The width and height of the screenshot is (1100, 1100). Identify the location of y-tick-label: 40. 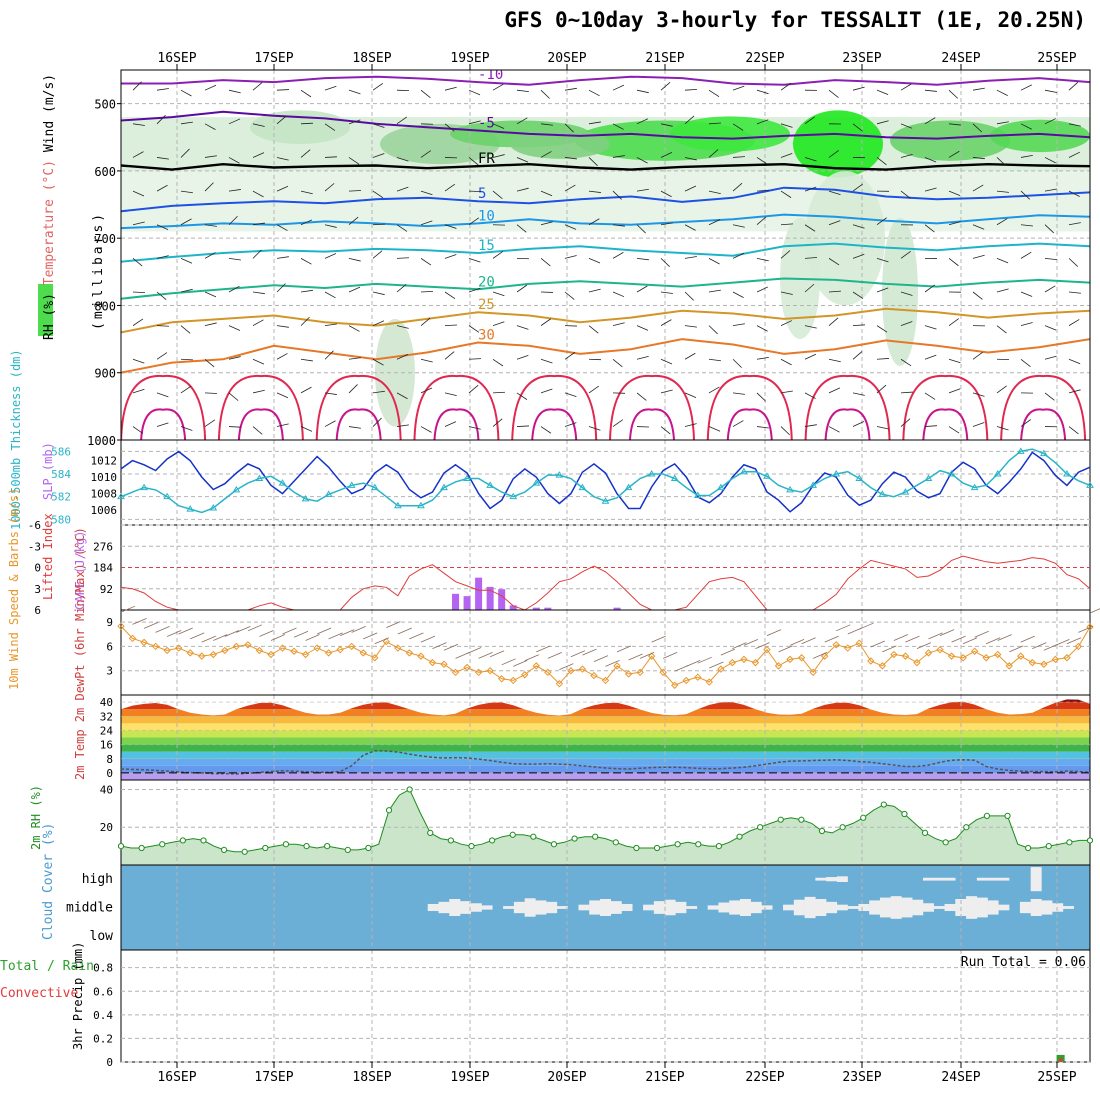
(106, 789).